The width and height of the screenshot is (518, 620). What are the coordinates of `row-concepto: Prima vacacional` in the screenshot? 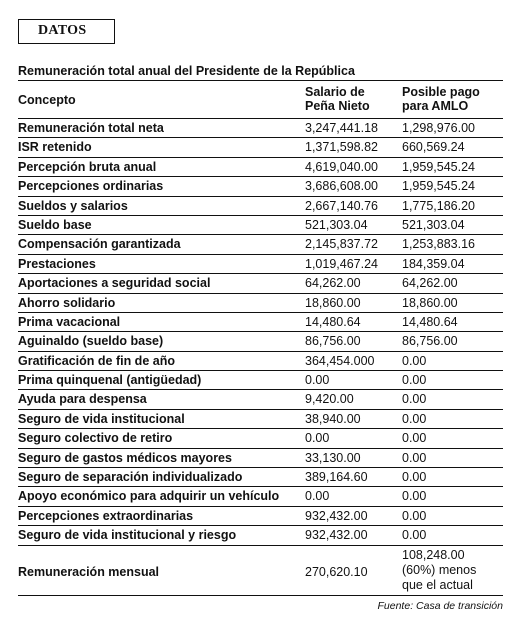 It's located at (69, 321).